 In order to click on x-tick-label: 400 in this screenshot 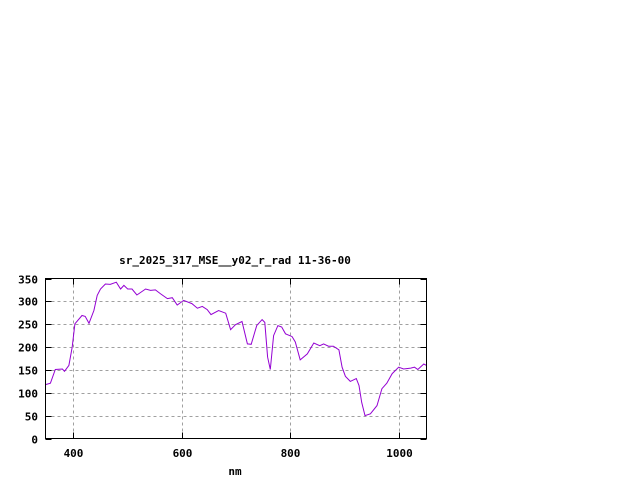, I will do `click(74, 453)`.